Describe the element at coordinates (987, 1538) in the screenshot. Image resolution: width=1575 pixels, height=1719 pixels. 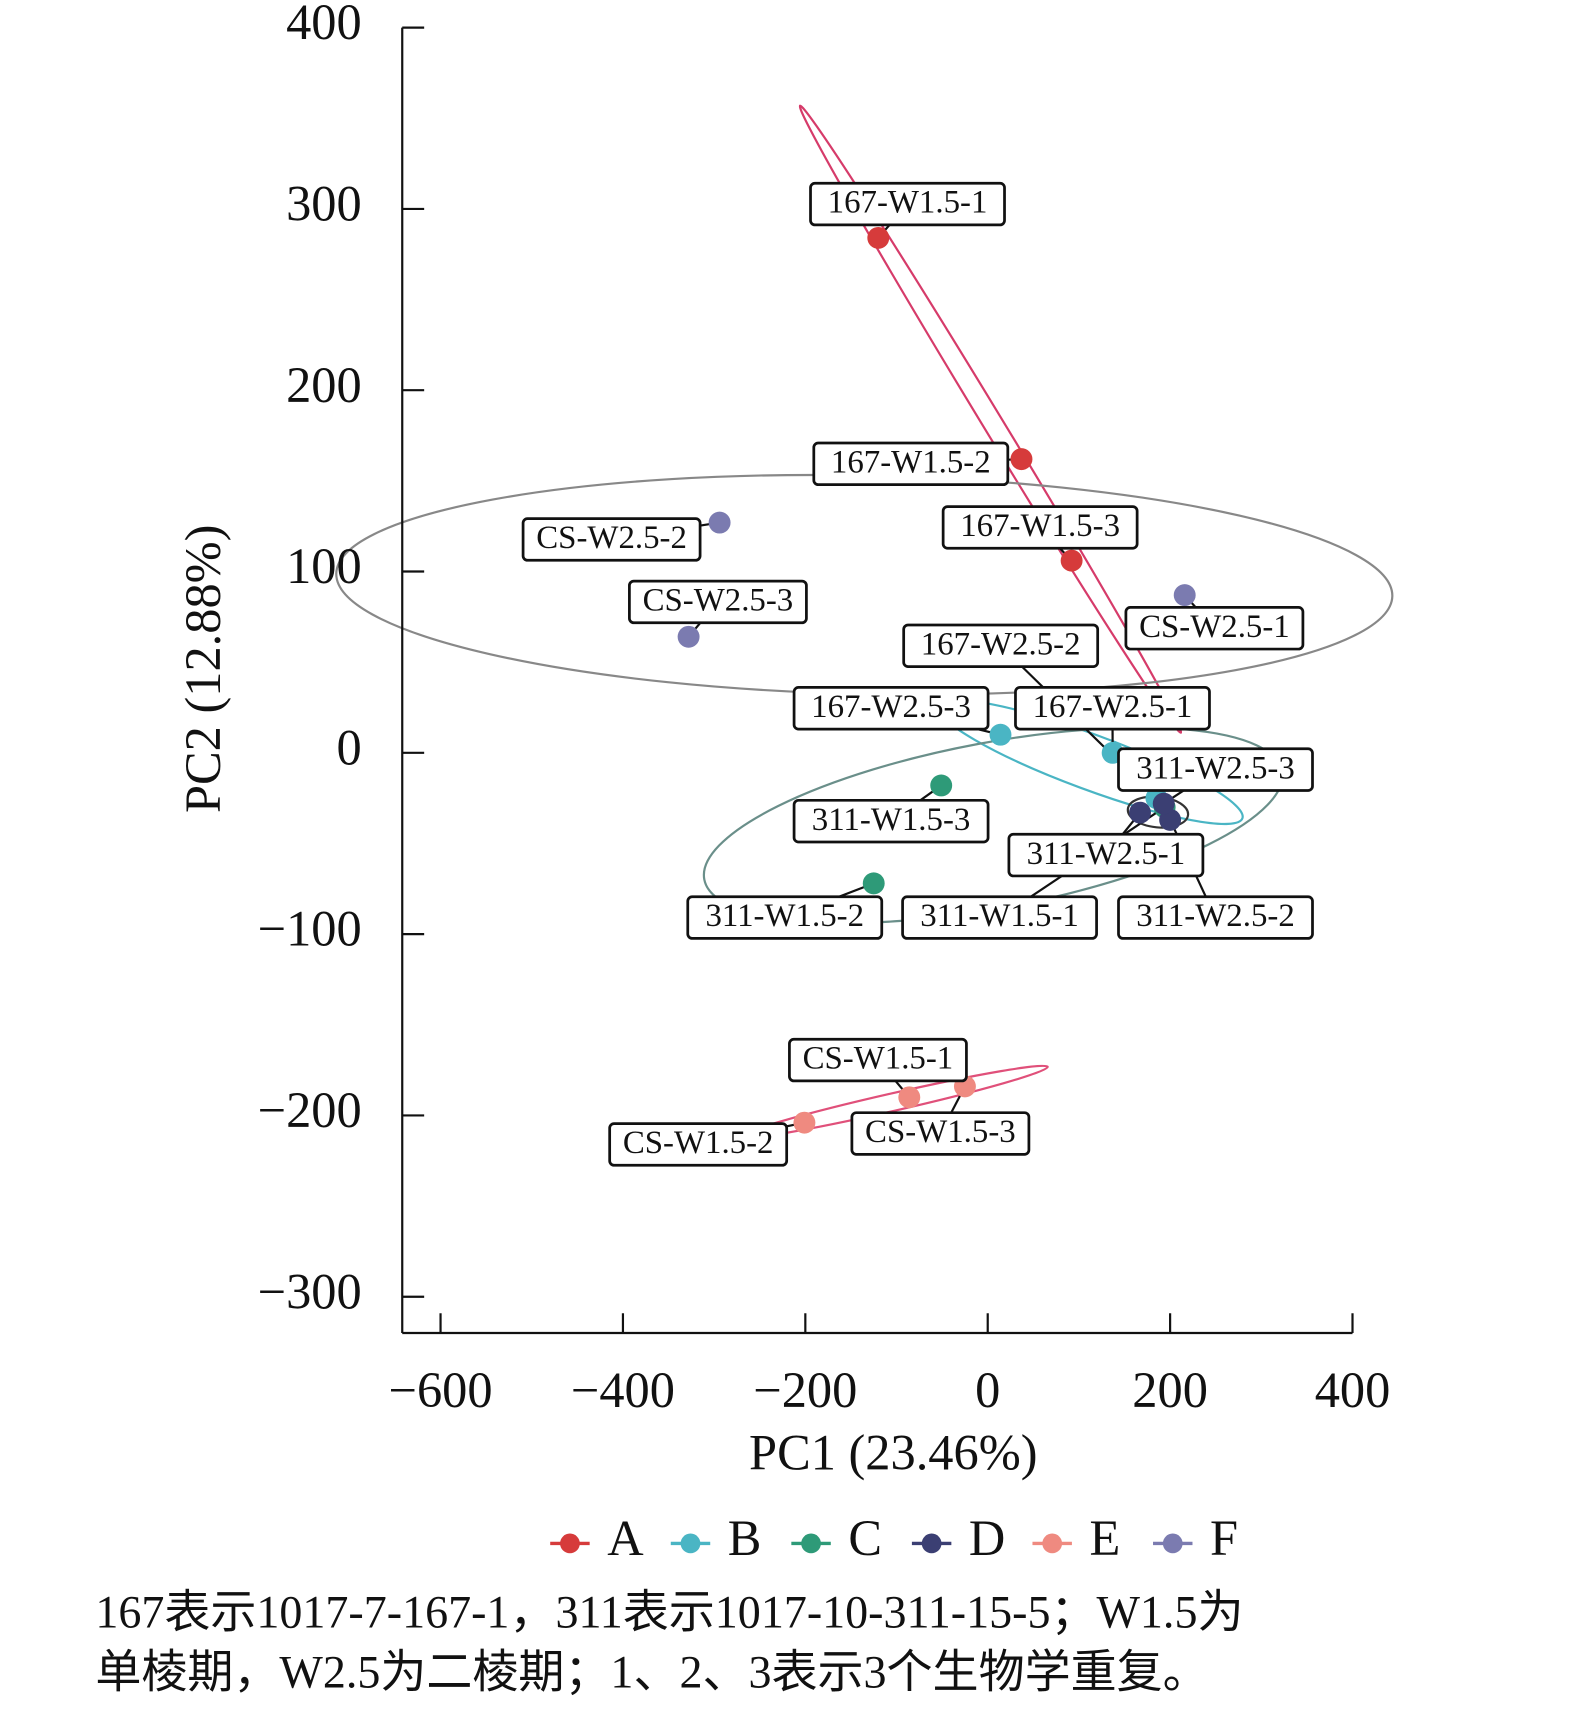
I see `legend-label: D` at that location.